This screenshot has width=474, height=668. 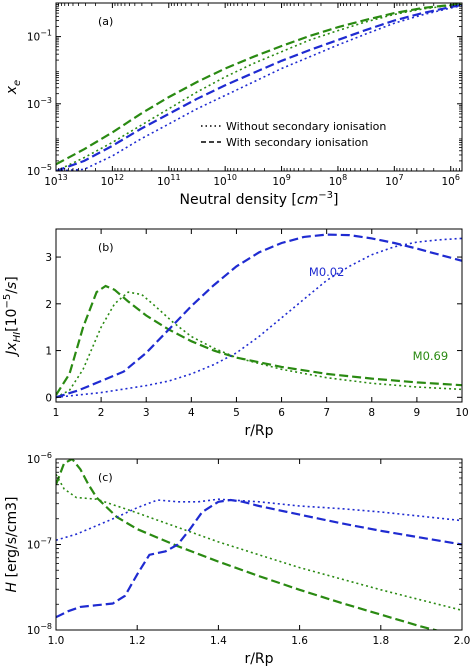 I want to click on y-axis-label: JxHI[10−5/s], so click(x=12, y=316).